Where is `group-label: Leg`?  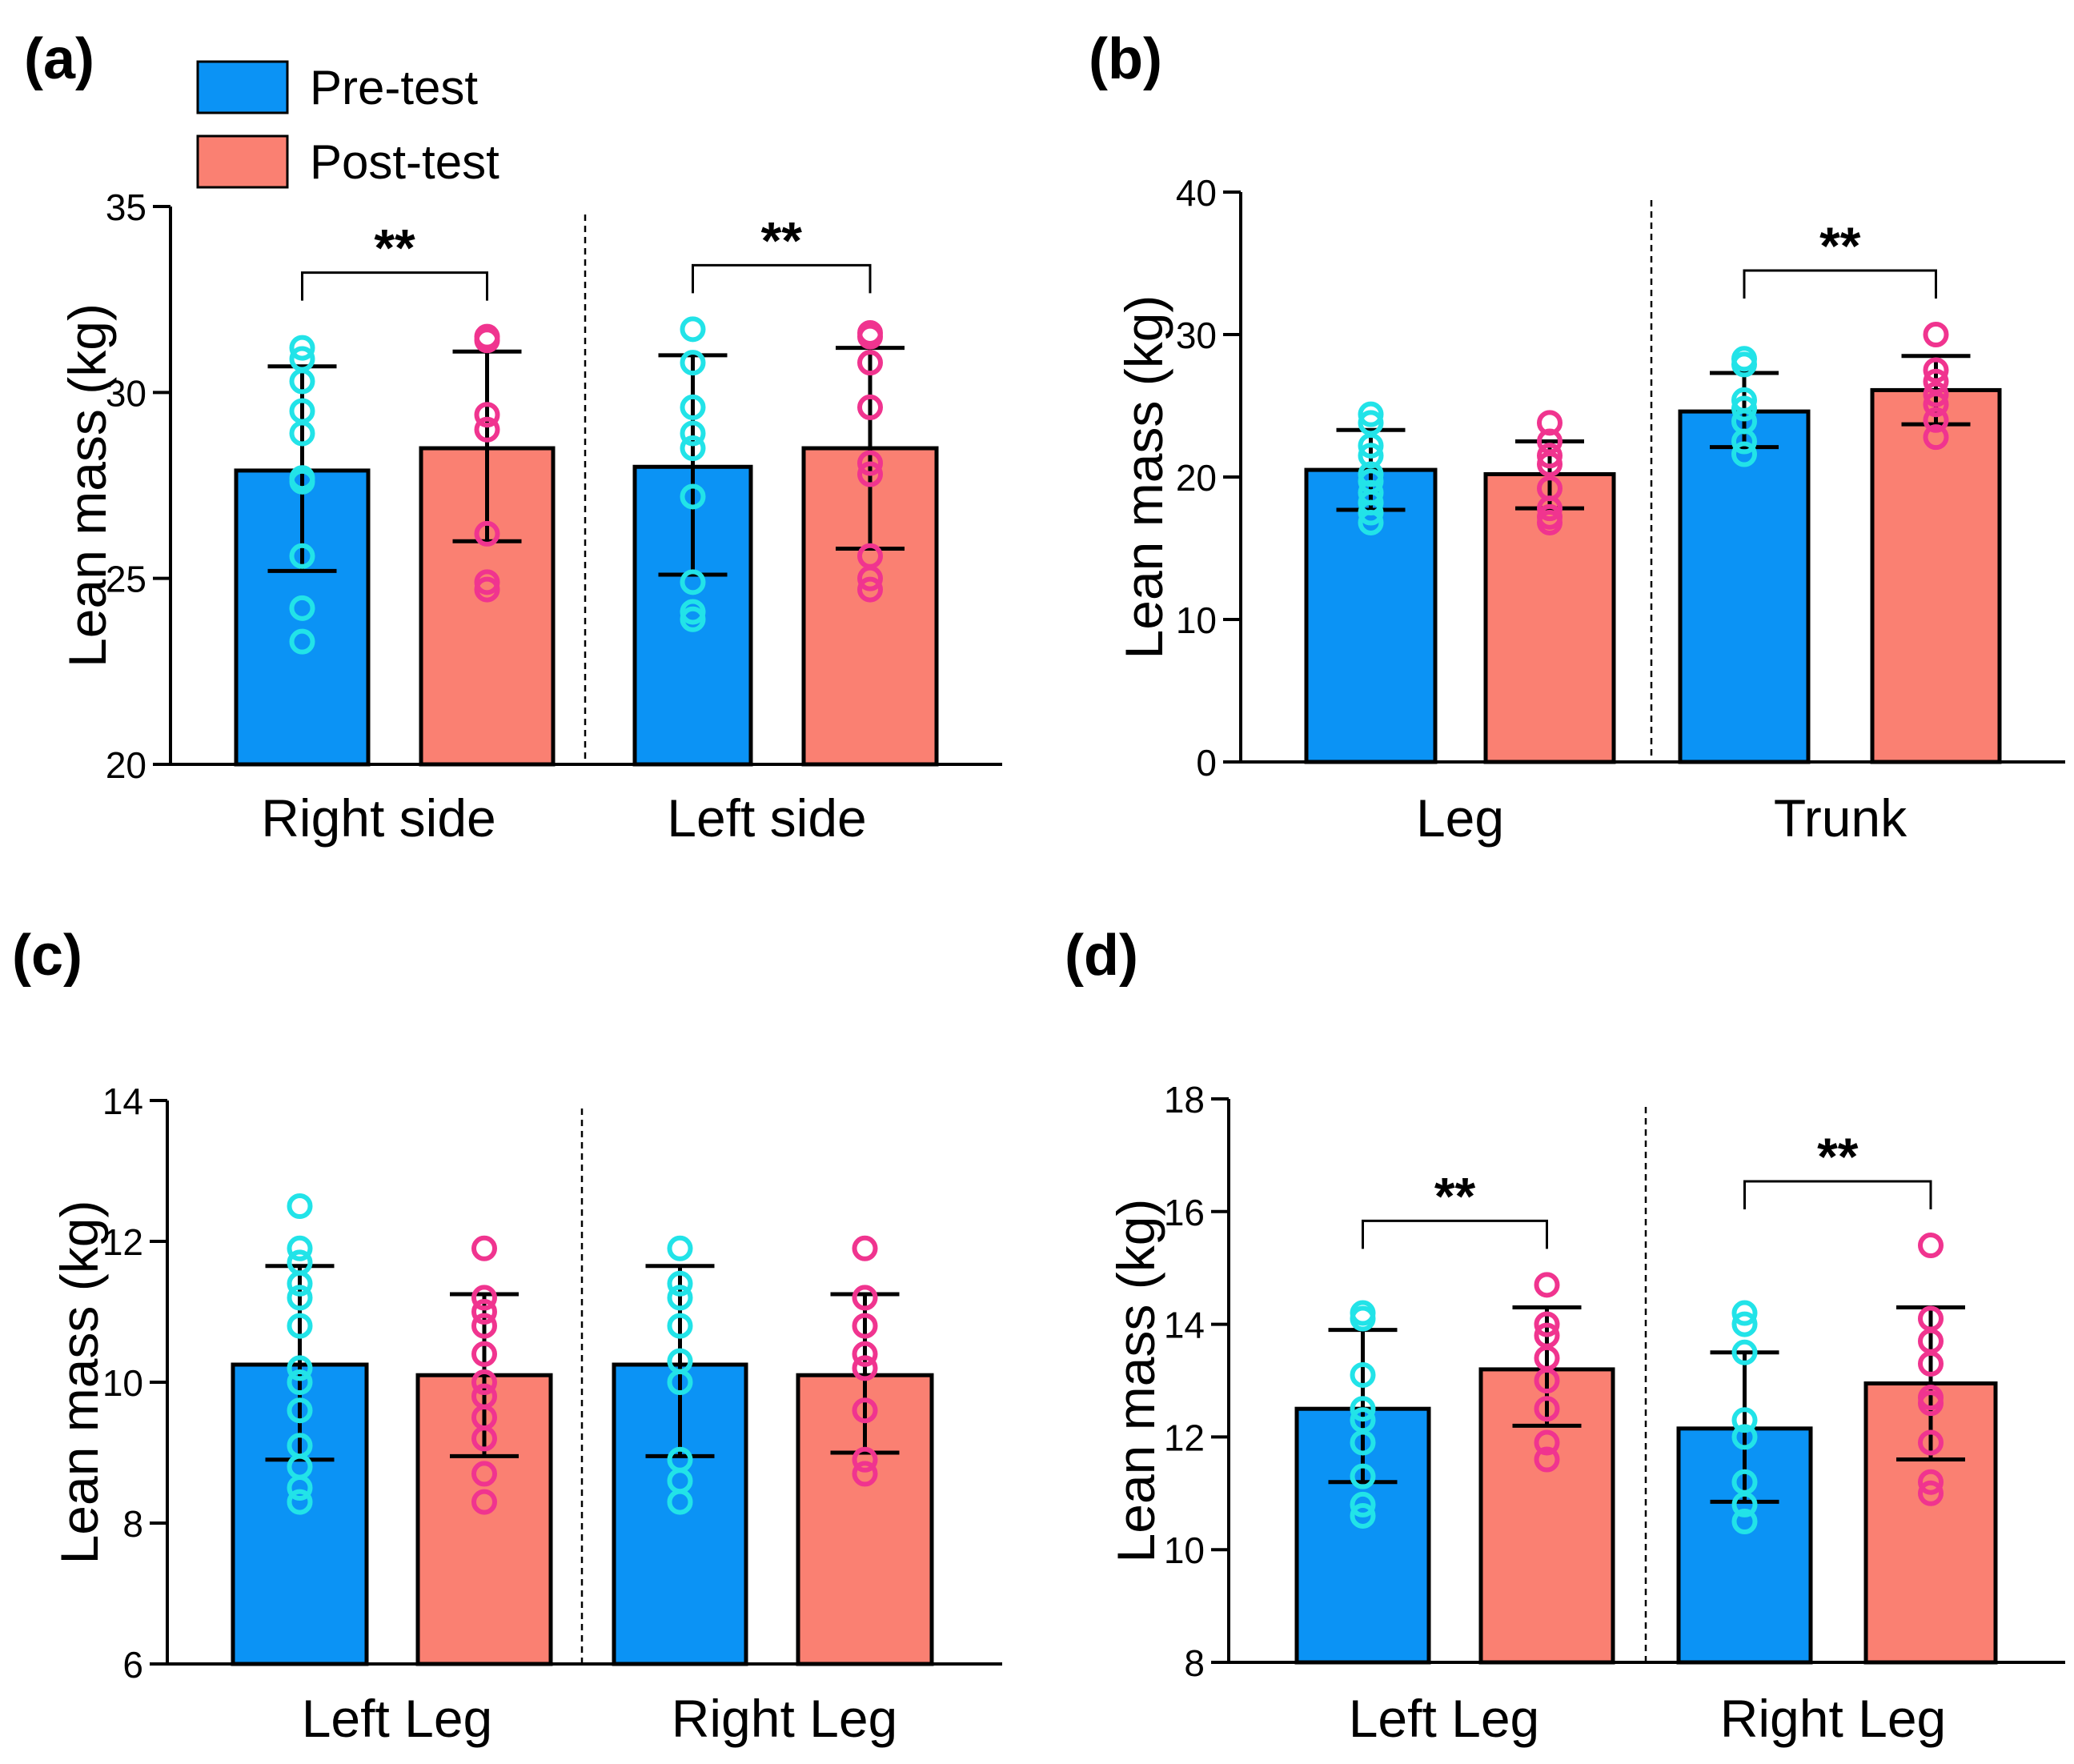
group-label: Leg is located at coordinates (1460, 818).